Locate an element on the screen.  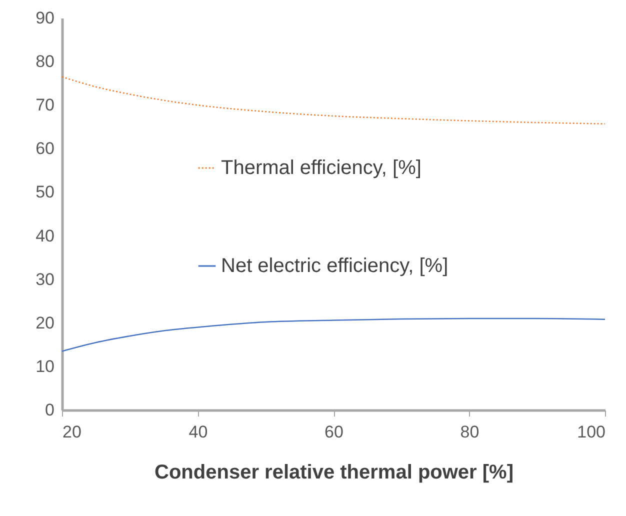
legend-label: Net electric efficiency, [%] is located at coordinates (334, 266).